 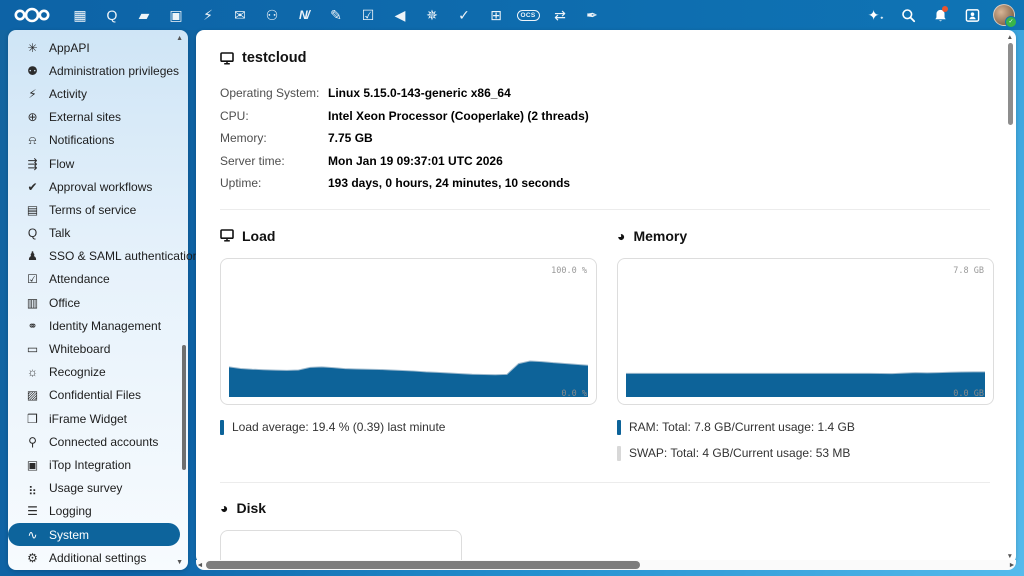 I want to click on info-label: Server time:, so click(x=252, y=160).